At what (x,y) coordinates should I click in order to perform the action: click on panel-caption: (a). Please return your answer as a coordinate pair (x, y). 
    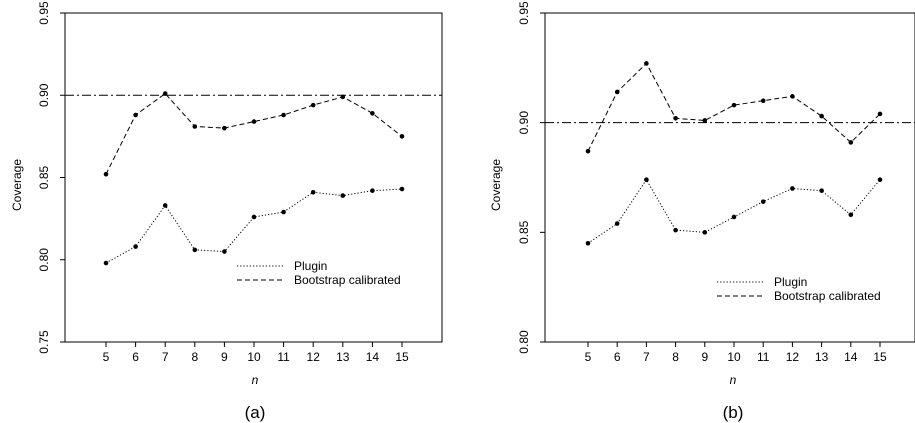
    Looking at the image, I should click on (255, 412).